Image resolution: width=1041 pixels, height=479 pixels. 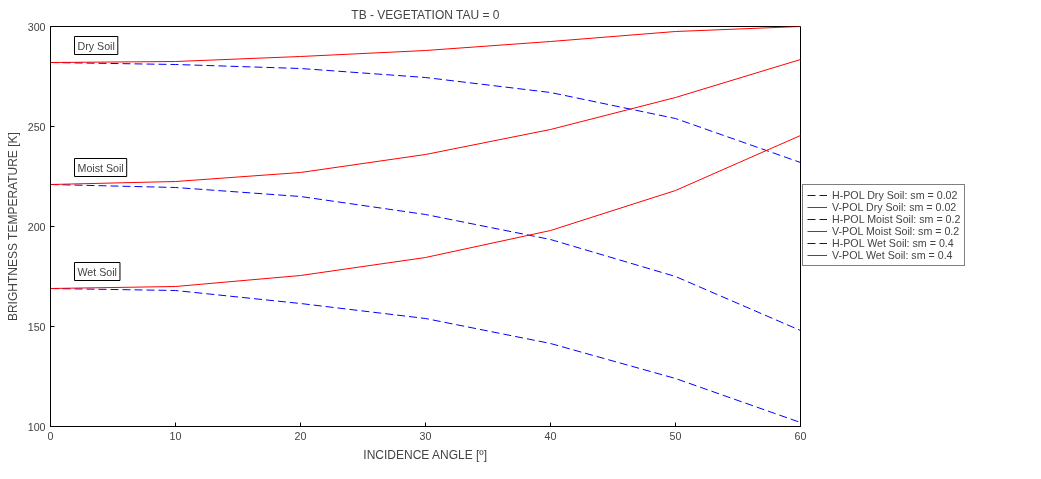 What do you see at coordinates (36, 126) in the screenshot?
I see `y-tick-label: 250` at bounding box center [36, 126].